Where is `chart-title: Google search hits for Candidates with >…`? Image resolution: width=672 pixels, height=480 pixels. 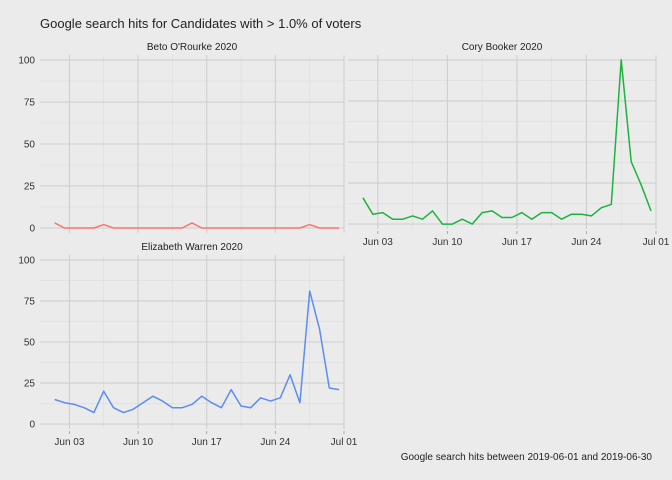 chart-title: Google search hits for Candidates with >… is located at coordinates (201, 23).